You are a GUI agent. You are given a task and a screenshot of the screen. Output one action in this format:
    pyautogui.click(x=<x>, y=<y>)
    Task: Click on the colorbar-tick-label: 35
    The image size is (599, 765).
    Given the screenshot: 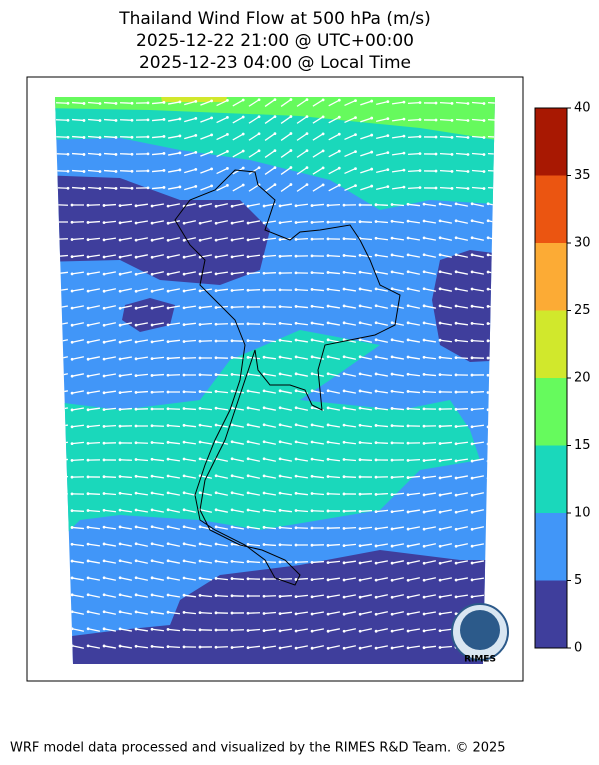 What is the action you would take?
    pyautogui.click(x=582, y=175)
    